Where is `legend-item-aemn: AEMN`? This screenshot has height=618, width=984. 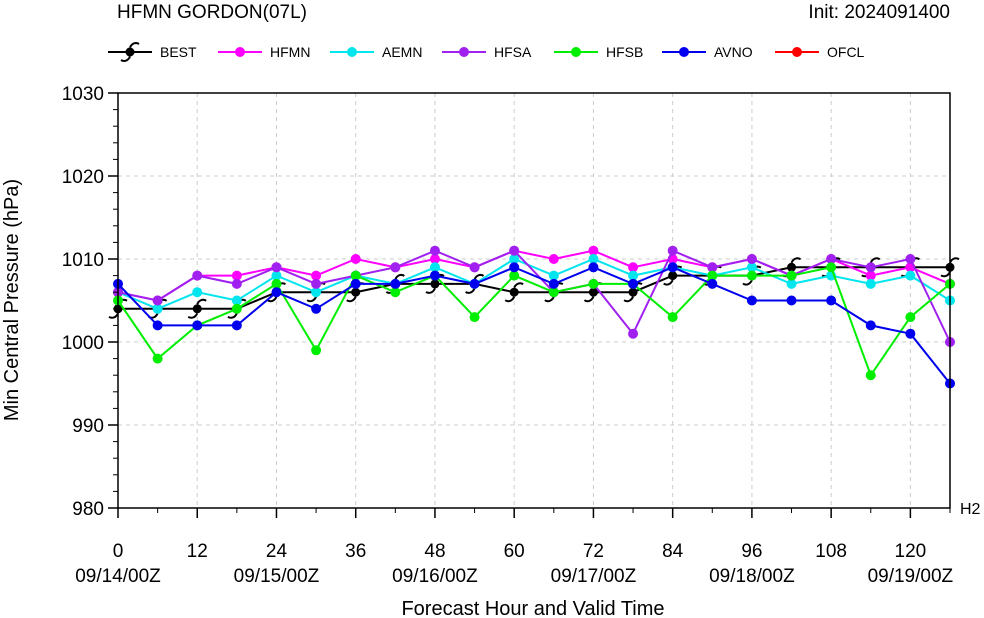 legend-item-aemn: AEMN is located at coordinates (376, 52).